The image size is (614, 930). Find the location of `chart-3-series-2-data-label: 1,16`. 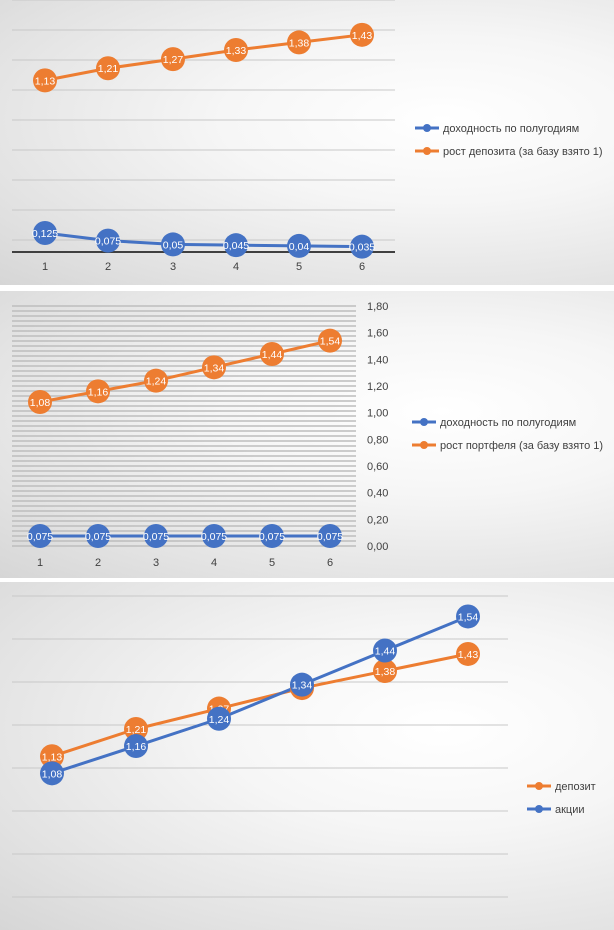

chart-3-series-2-data-label: 1,16 is located at coordinates (136, 747).